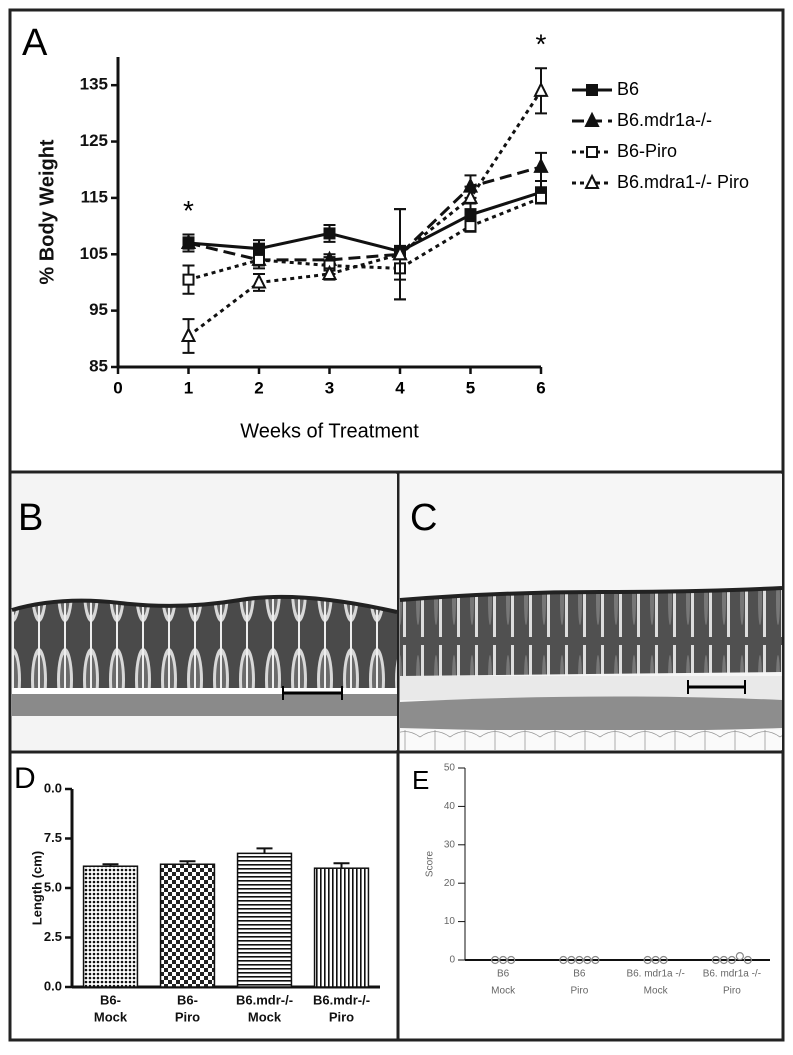  Describe the element at coordinates (94, 84) in the screenshot. I see `y-tick-label: 135` at that location.